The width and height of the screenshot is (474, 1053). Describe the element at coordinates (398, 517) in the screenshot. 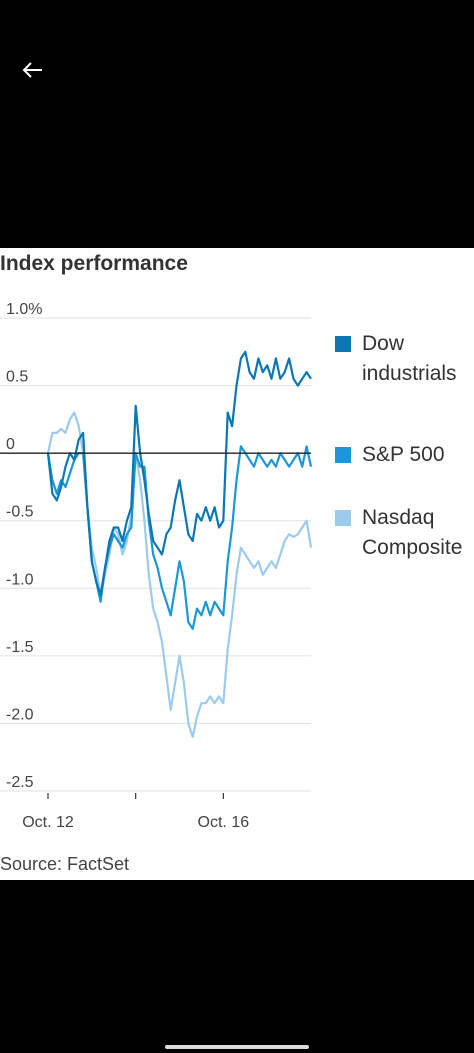

I see `legend-label-nasdaq: Nasdaq` at that location.